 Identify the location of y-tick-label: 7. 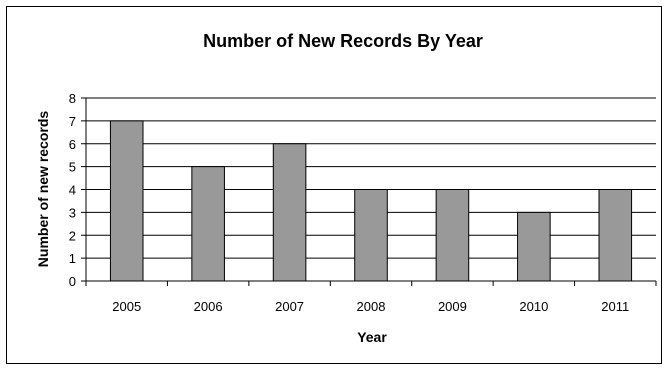
(72, 121).